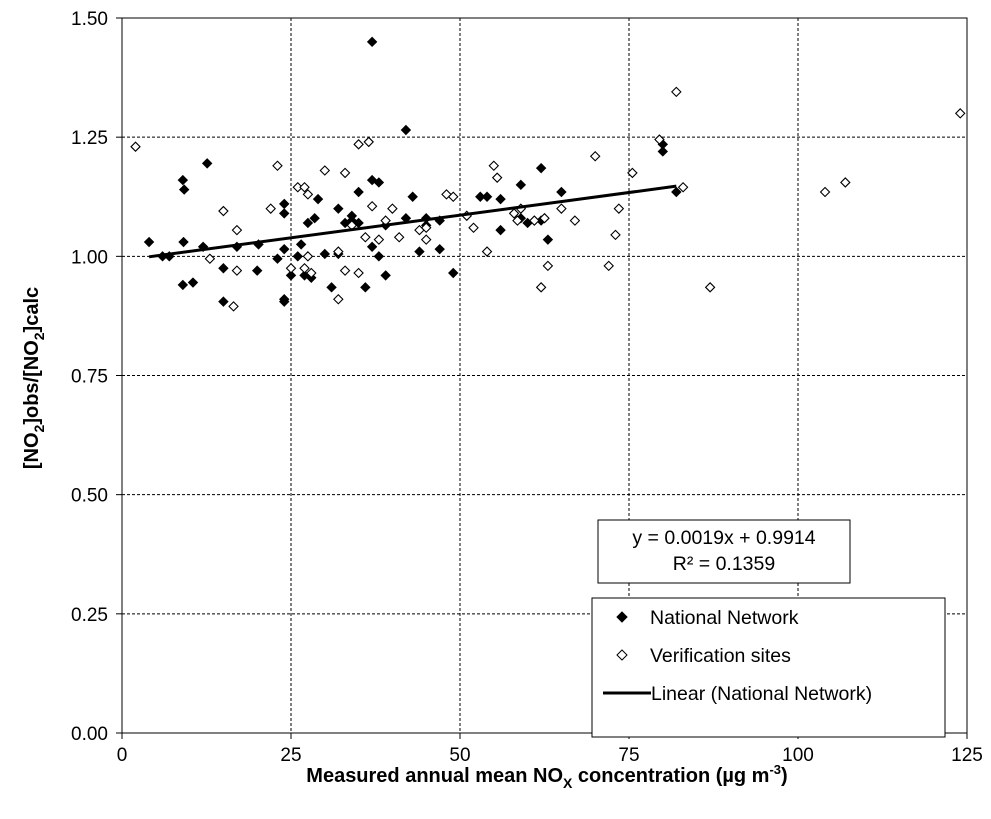  I want to click on legend-label-national-network: National Network, so click(724, 618).